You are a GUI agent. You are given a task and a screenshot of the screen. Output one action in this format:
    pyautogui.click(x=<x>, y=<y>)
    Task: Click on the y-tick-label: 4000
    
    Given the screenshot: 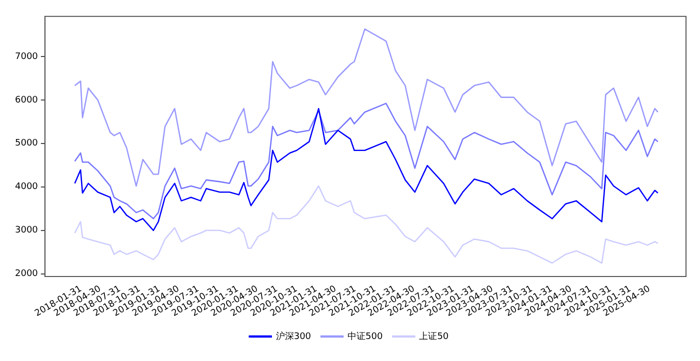 What is the action you would take?
    pyautogui.click(x=26, y=187)
    